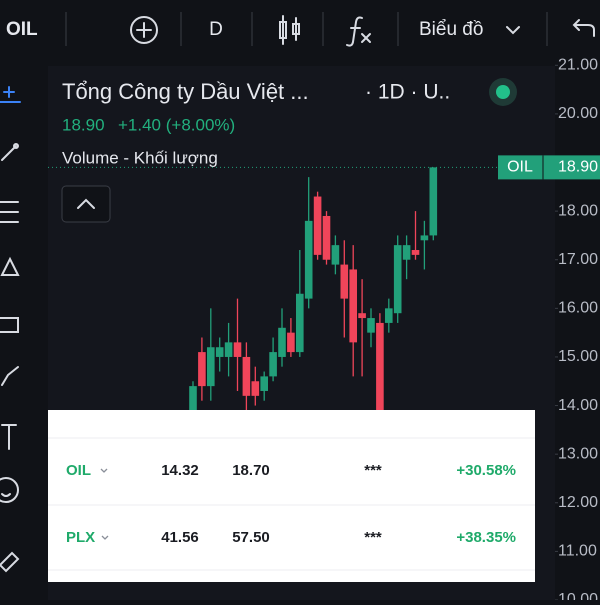 The image size is (600, 605). Describe the element at coordinates (578, 405) in the screenshot. I see `y-tick-label: 14.00` at that location.